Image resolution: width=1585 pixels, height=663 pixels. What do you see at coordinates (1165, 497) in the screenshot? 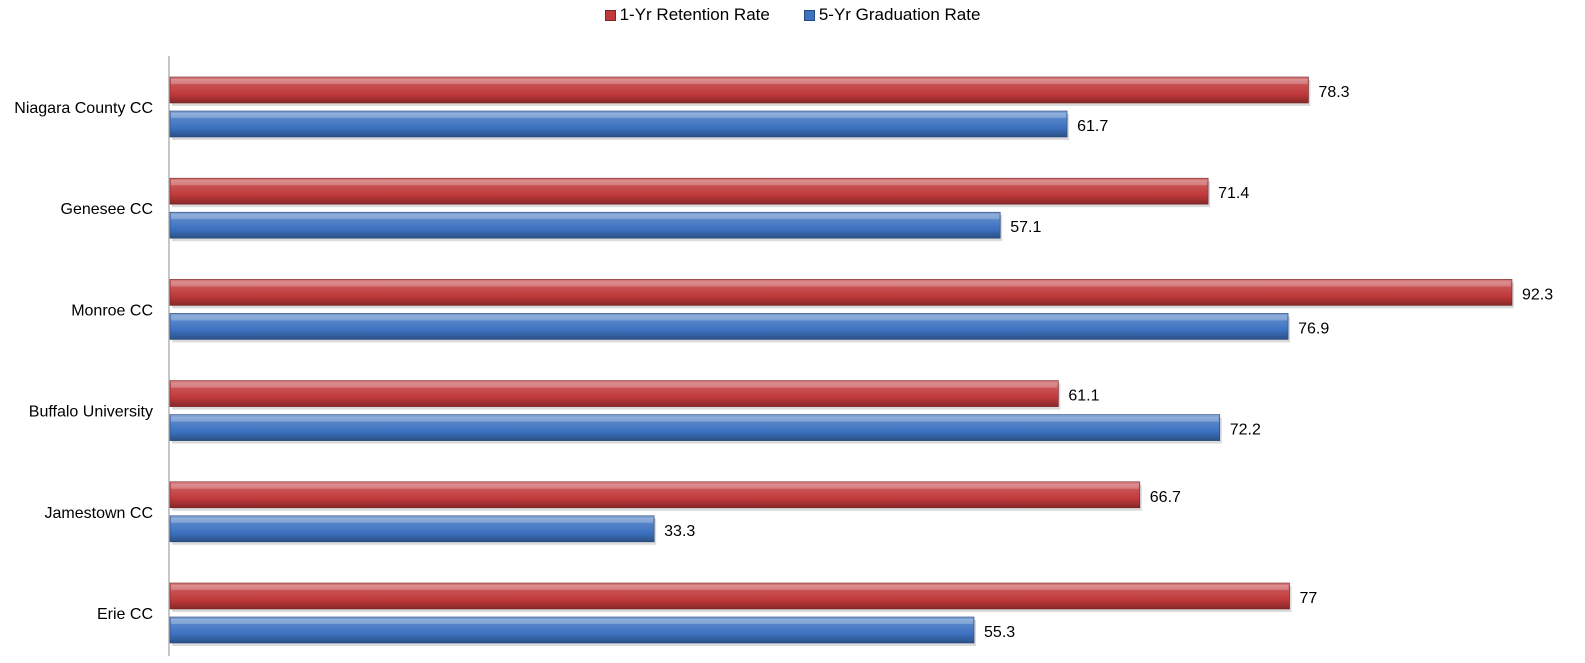
I see `data-label-1-yr-retention-rate-jamestown-cc: 66.7` at bounding box center [1165, 497].